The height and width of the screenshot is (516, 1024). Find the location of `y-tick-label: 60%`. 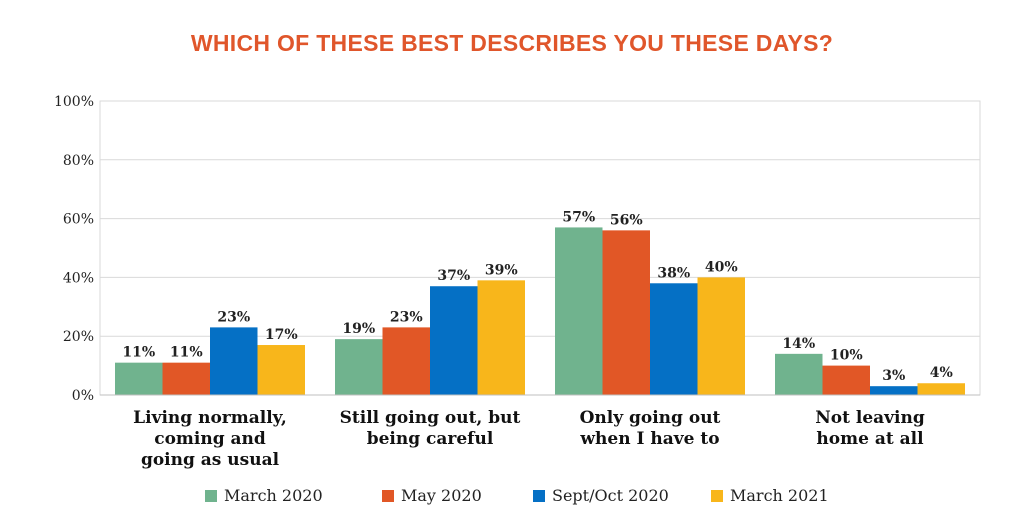

y-tick-label: 60% is located at coordinates (78, 220).